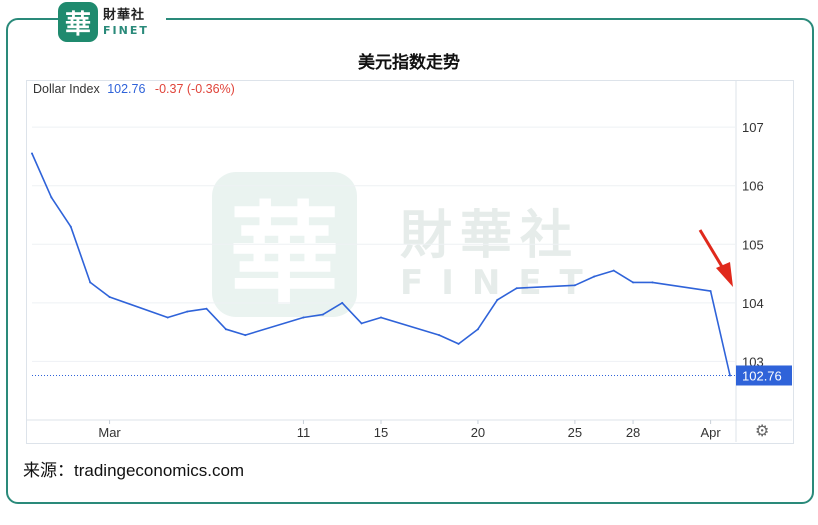  I want to click on brand-logo: 華 財華社 FINET, so click(112, 22).